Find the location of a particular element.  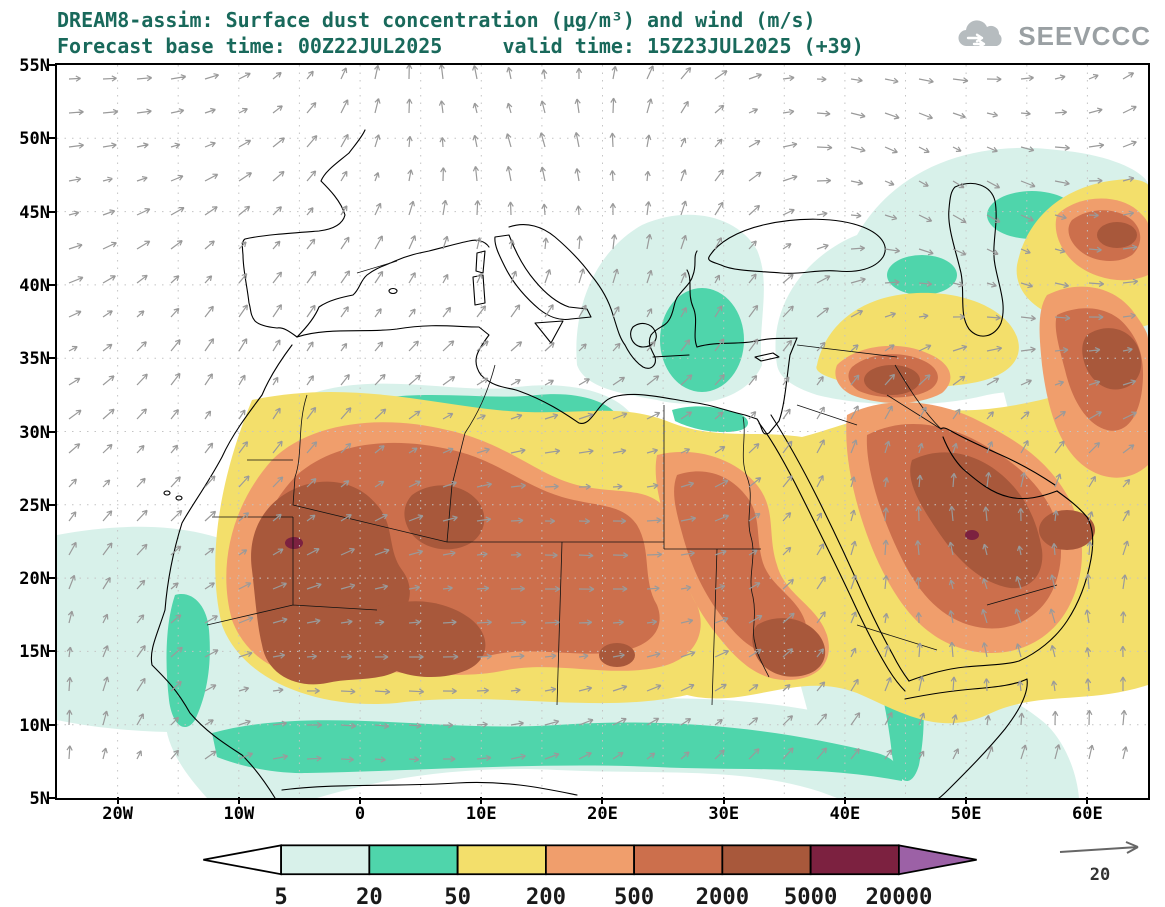

x-tick-label: 0 is located at coordinates (360, 814).